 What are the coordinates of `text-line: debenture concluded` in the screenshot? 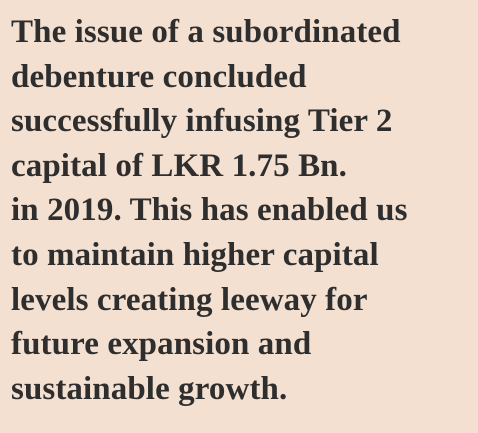 It's located at (159, 76).